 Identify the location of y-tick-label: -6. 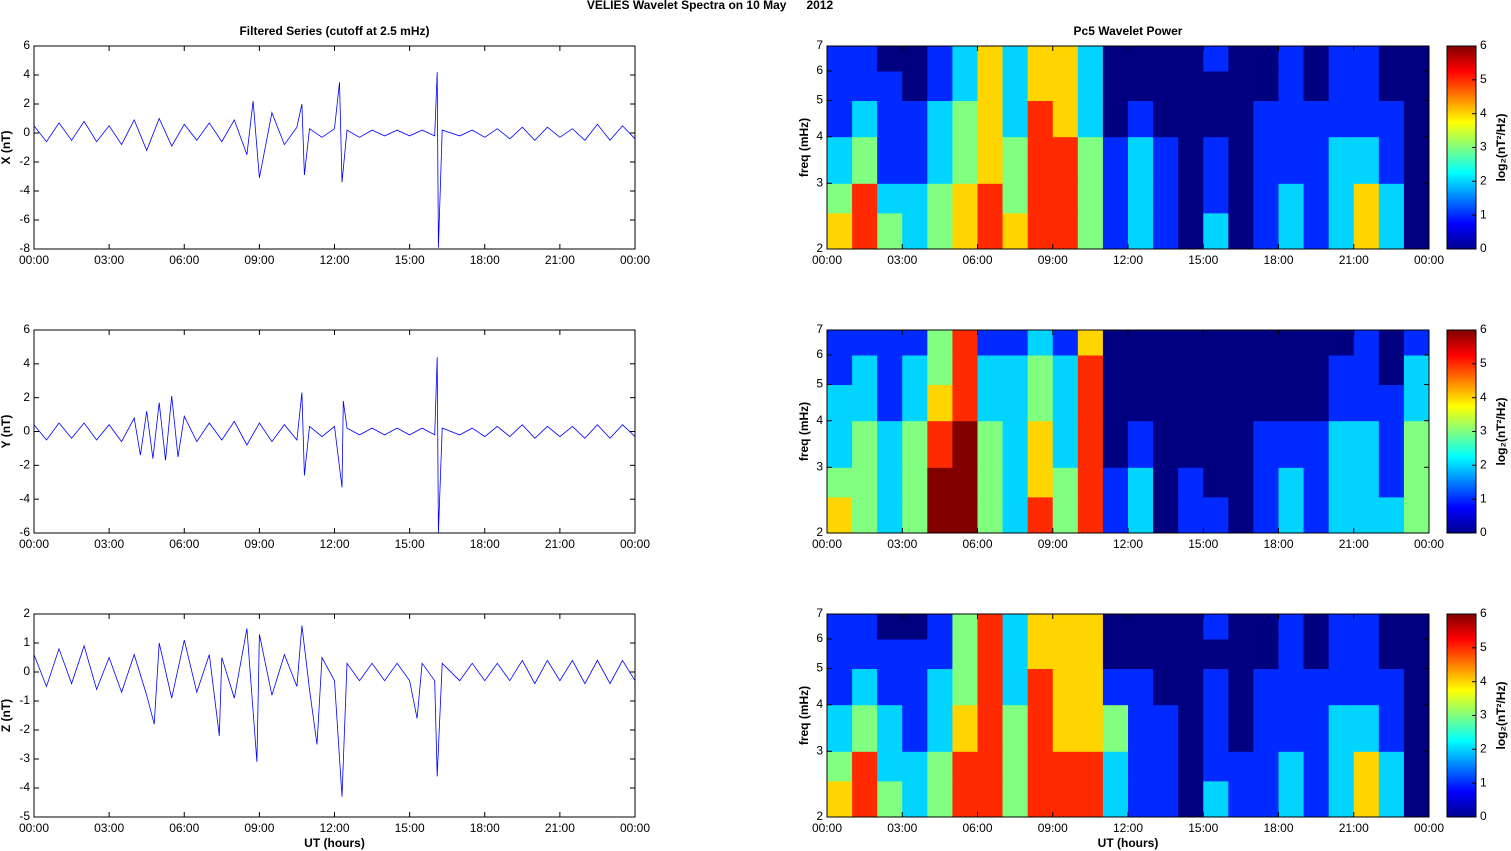
(24, 532).